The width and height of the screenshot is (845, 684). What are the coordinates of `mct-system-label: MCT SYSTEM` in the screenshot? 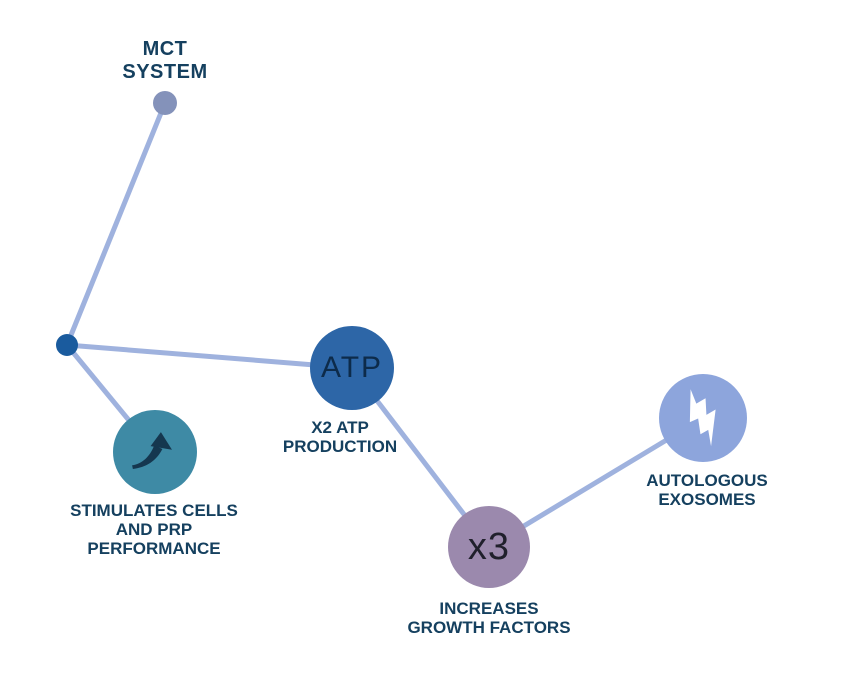 It's located at (165, 60).